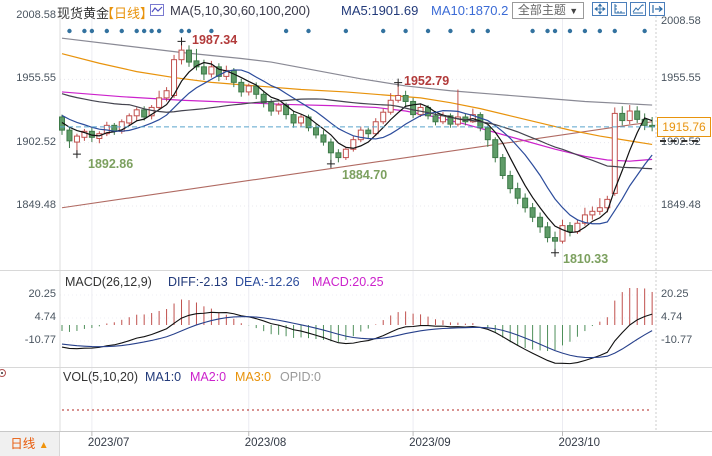 The width and height of the screenshot is (712, 456). I want to click on current-price-tag: 1915.76, so click(684, 127).